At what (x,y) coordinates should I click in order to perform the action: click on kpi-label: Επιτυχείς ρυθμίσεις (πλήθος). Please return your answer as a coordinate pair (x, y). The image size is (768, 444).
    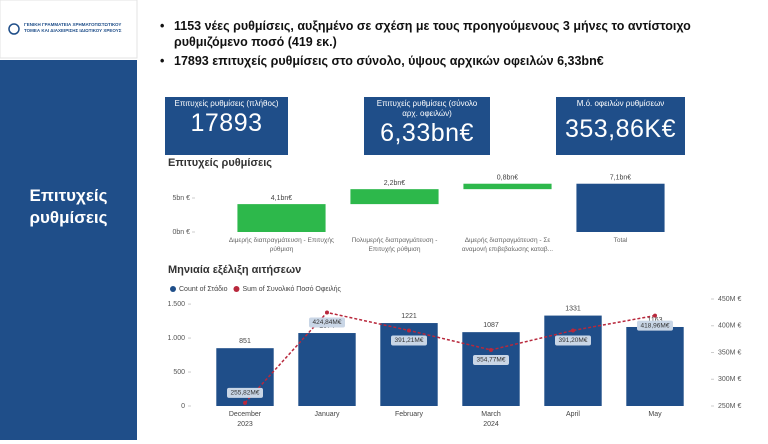
    Looking at the image, I should click on (226, 103).